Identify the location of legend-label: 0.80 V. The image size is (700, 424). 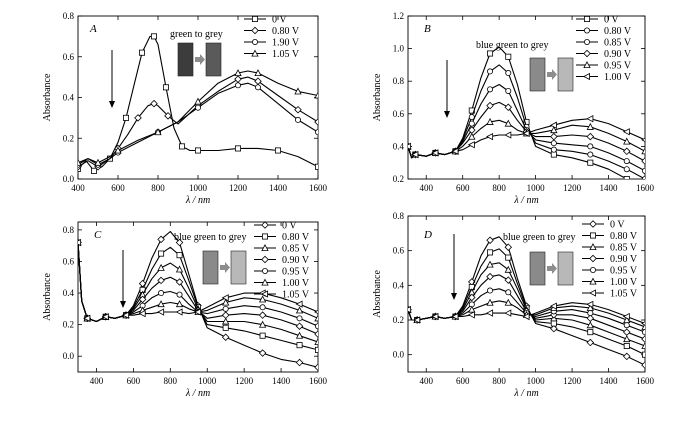
(618, 31).